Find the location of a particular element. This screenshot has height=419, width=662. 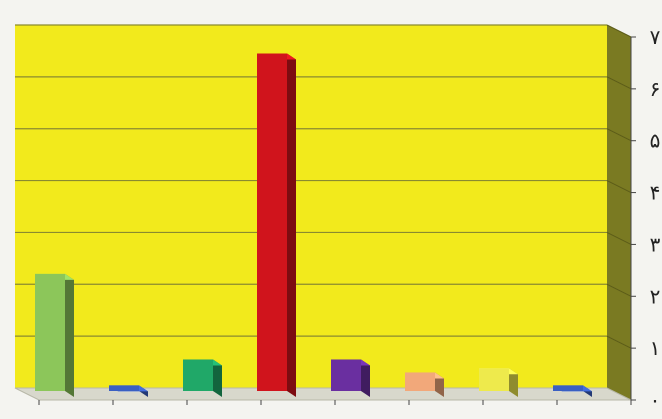

y-tick-label: ۰ is located at coordinates (655, 400).